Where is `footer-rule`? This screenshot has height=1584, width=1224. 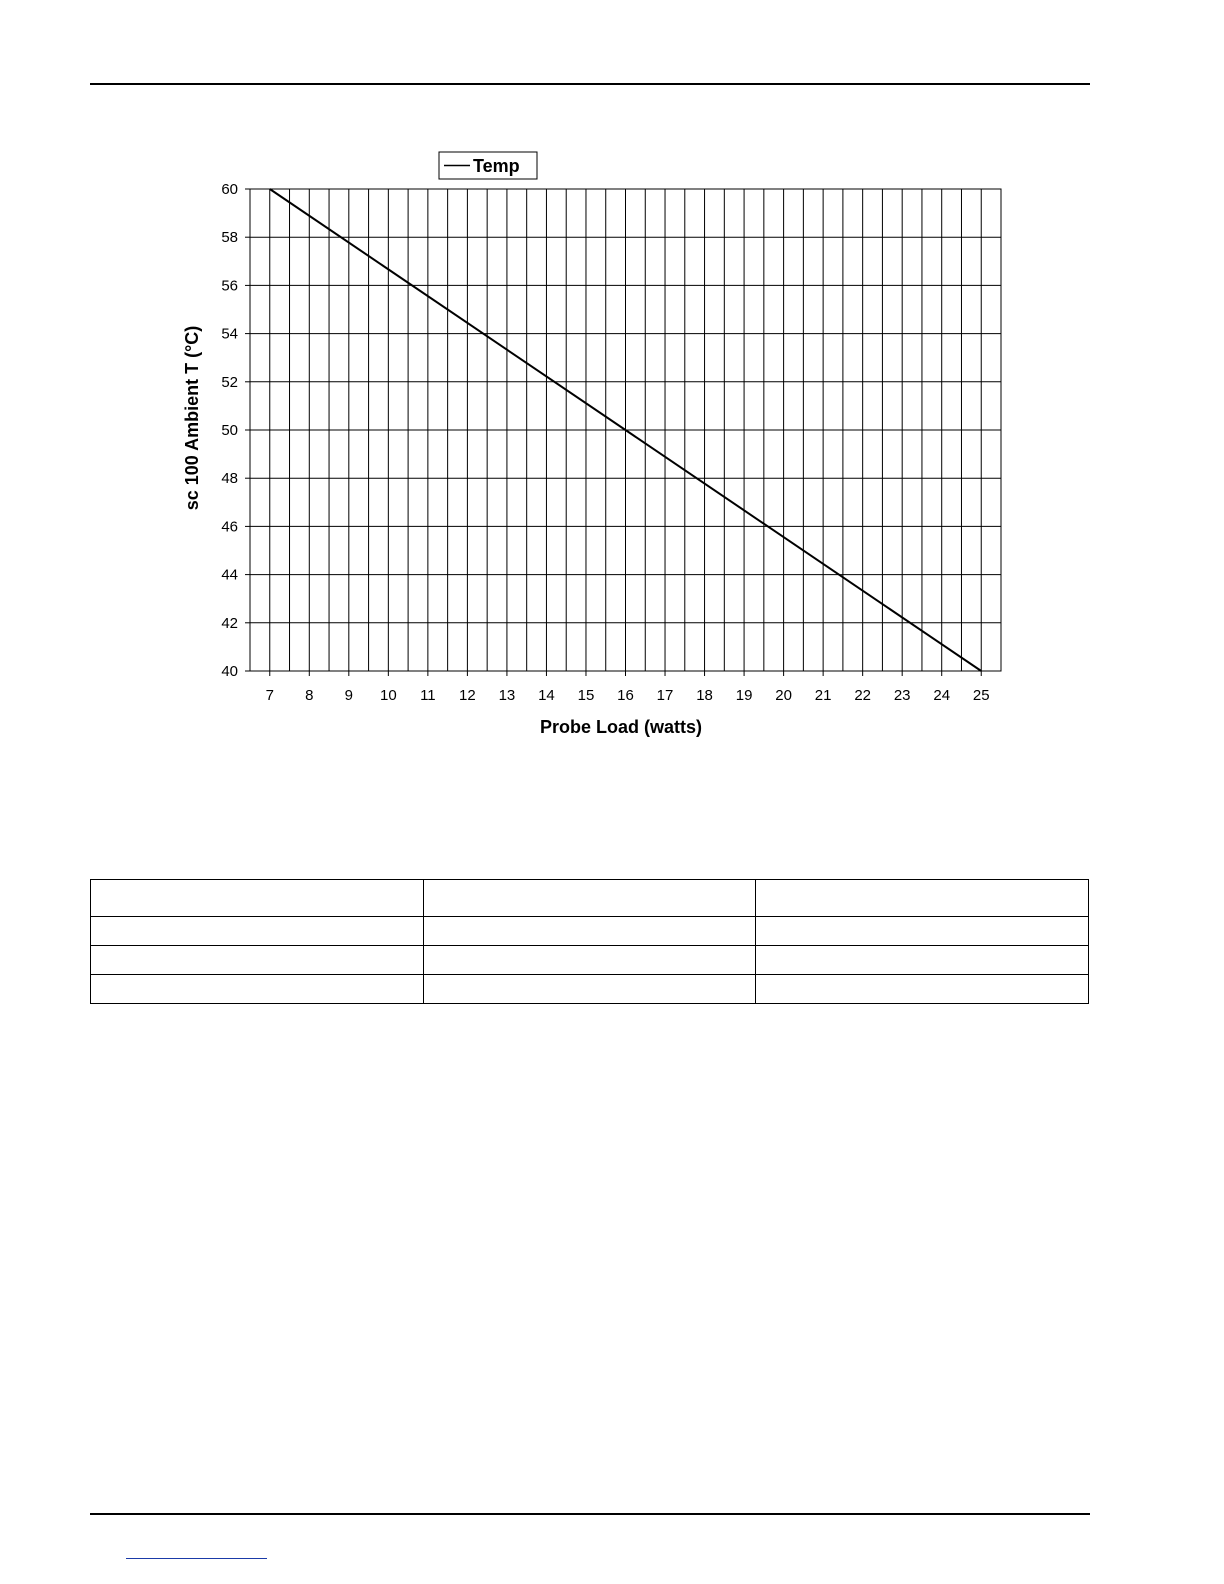
footer-rule is located at coordinates (590, 1514).